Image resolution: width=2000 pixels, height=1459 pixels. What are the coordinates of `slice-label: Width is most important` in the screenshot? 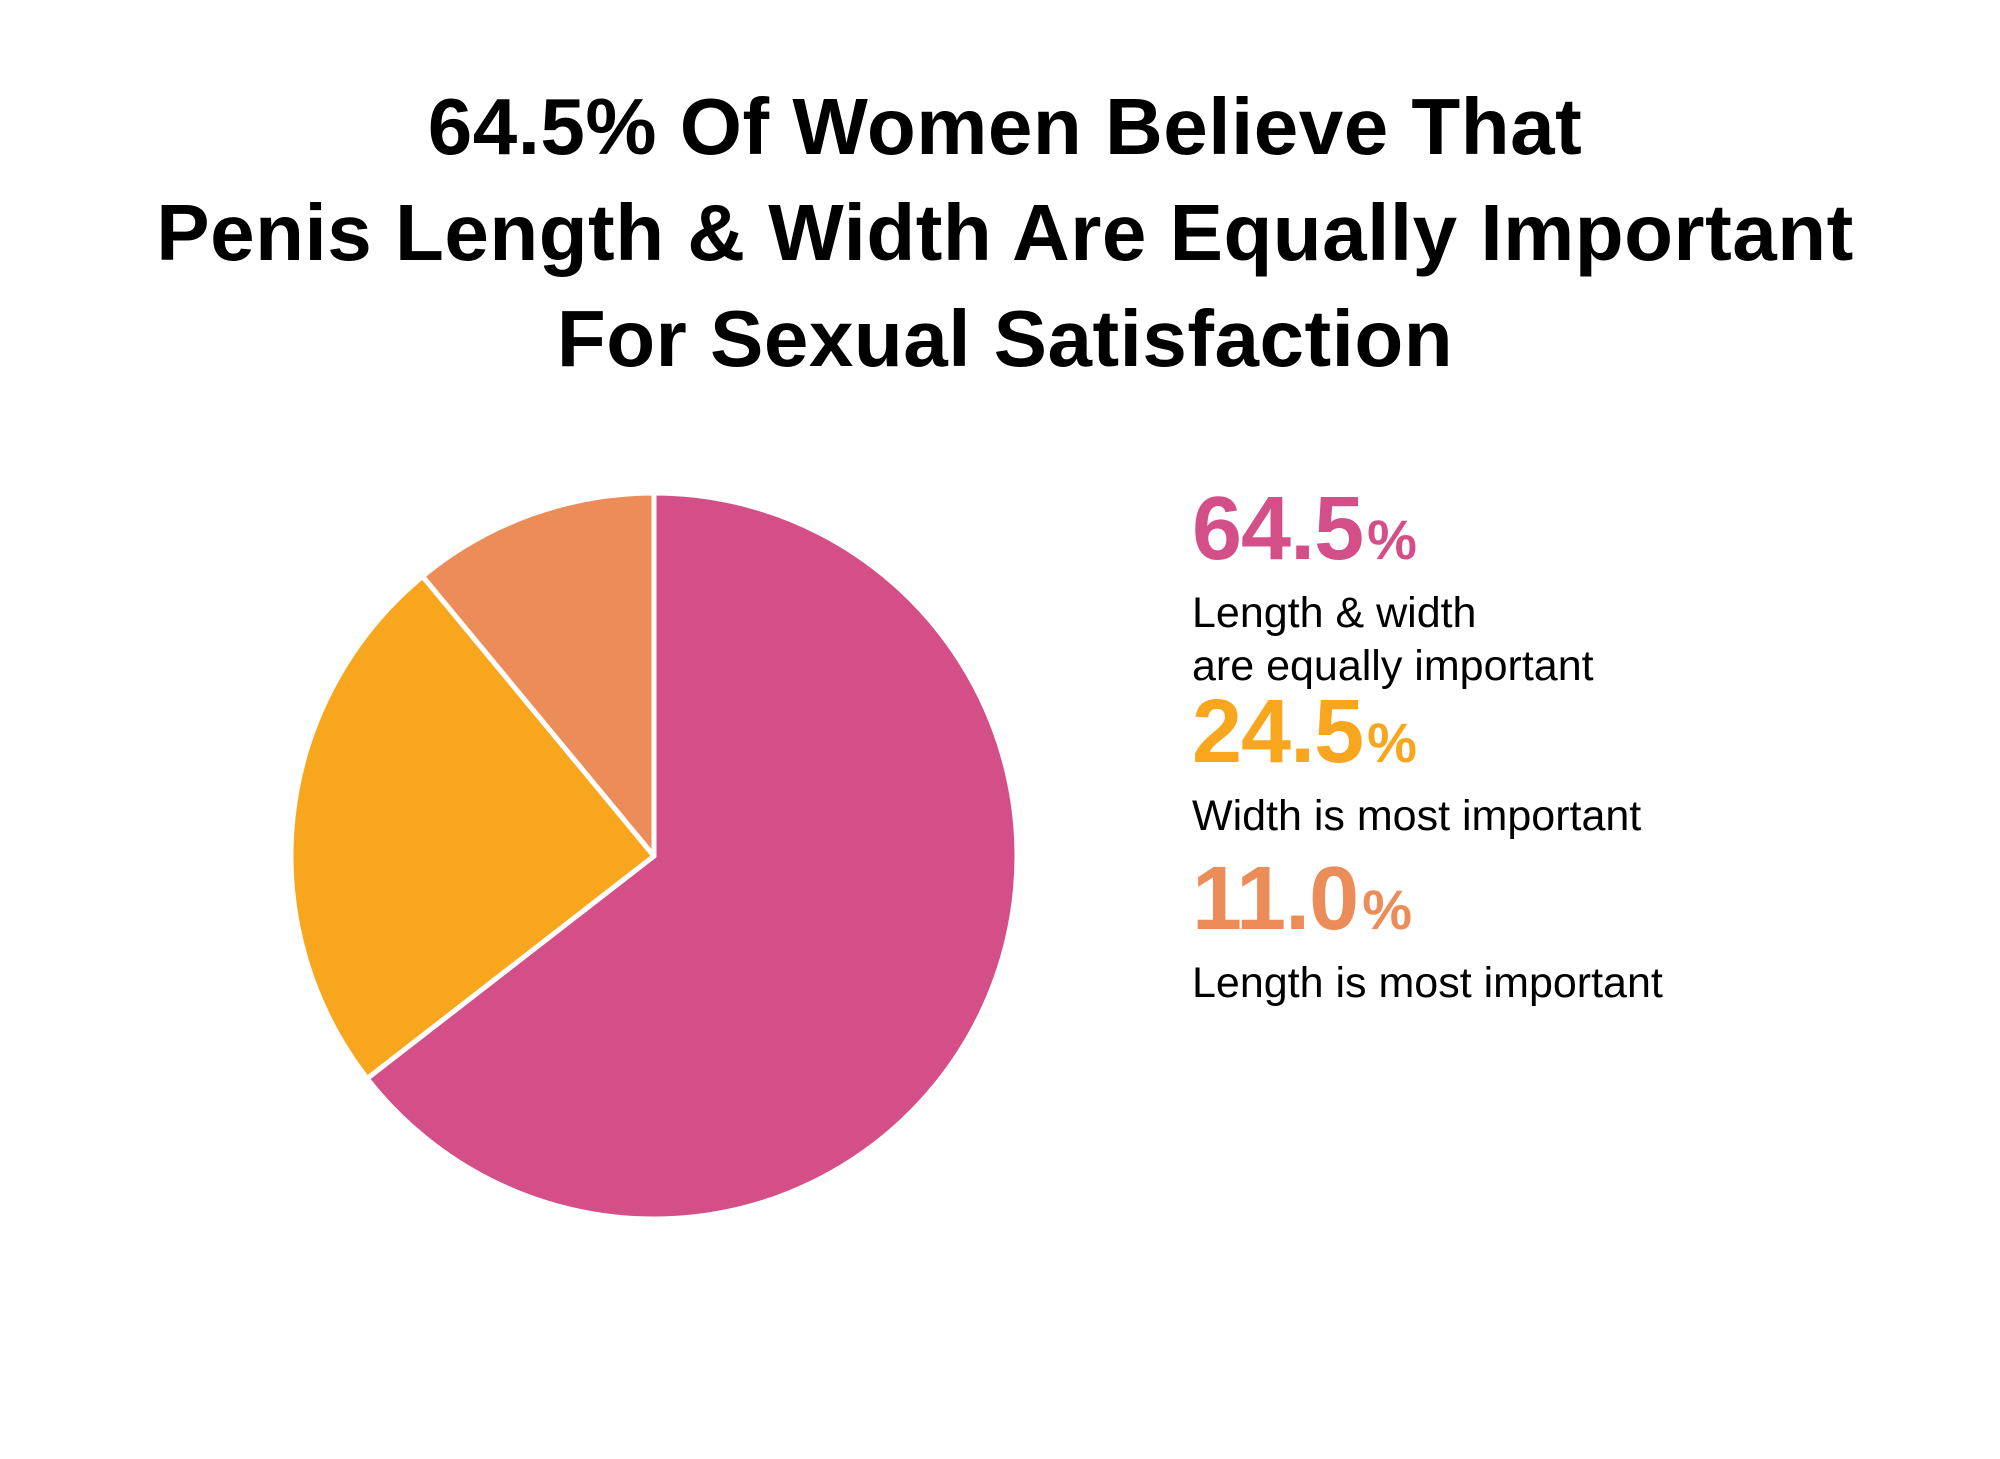 It's located at (1416, 816).